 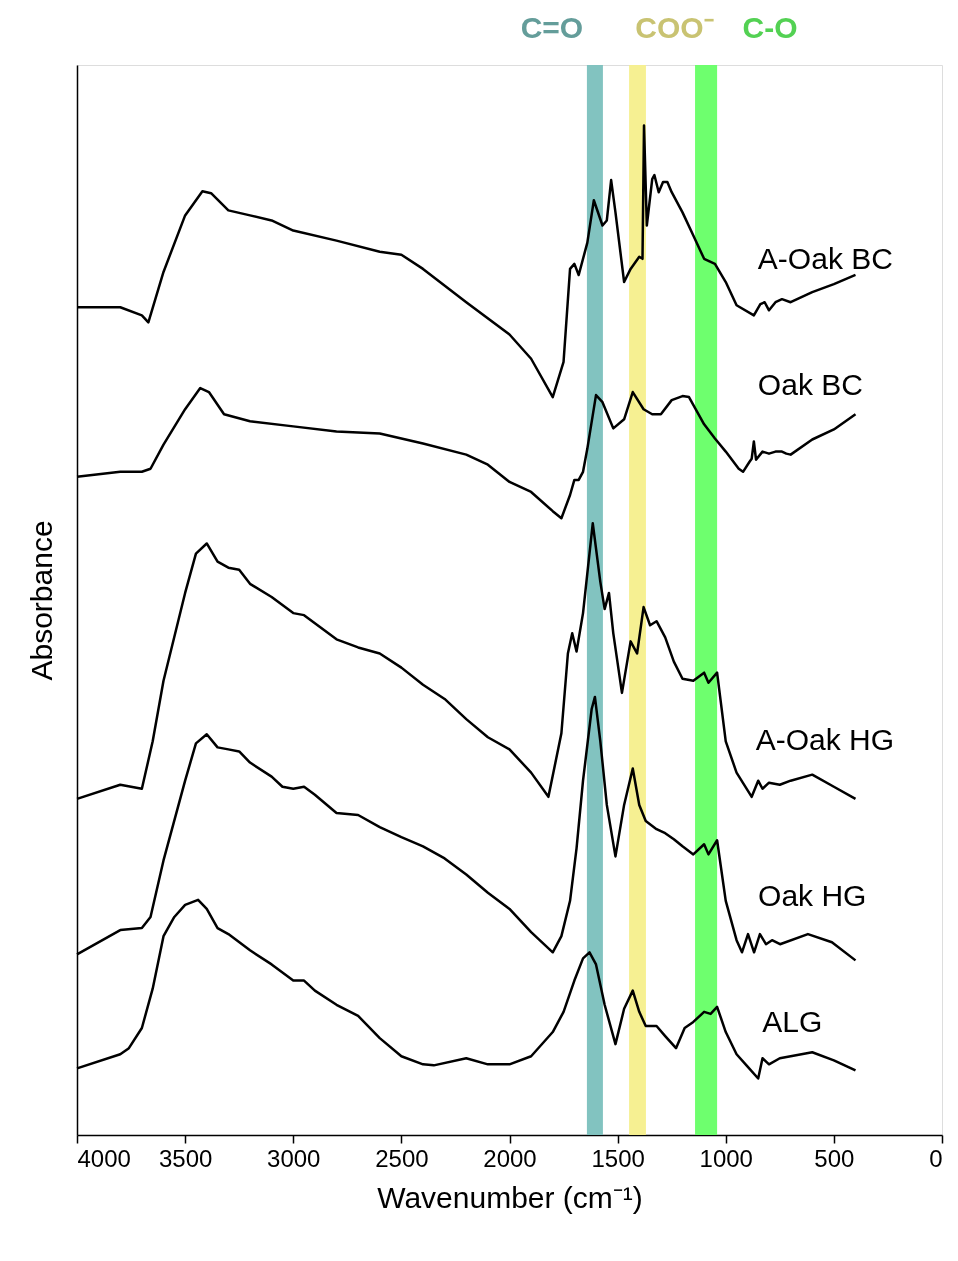 I want to click on series-label: ALG, so click(x=792, y=1021).